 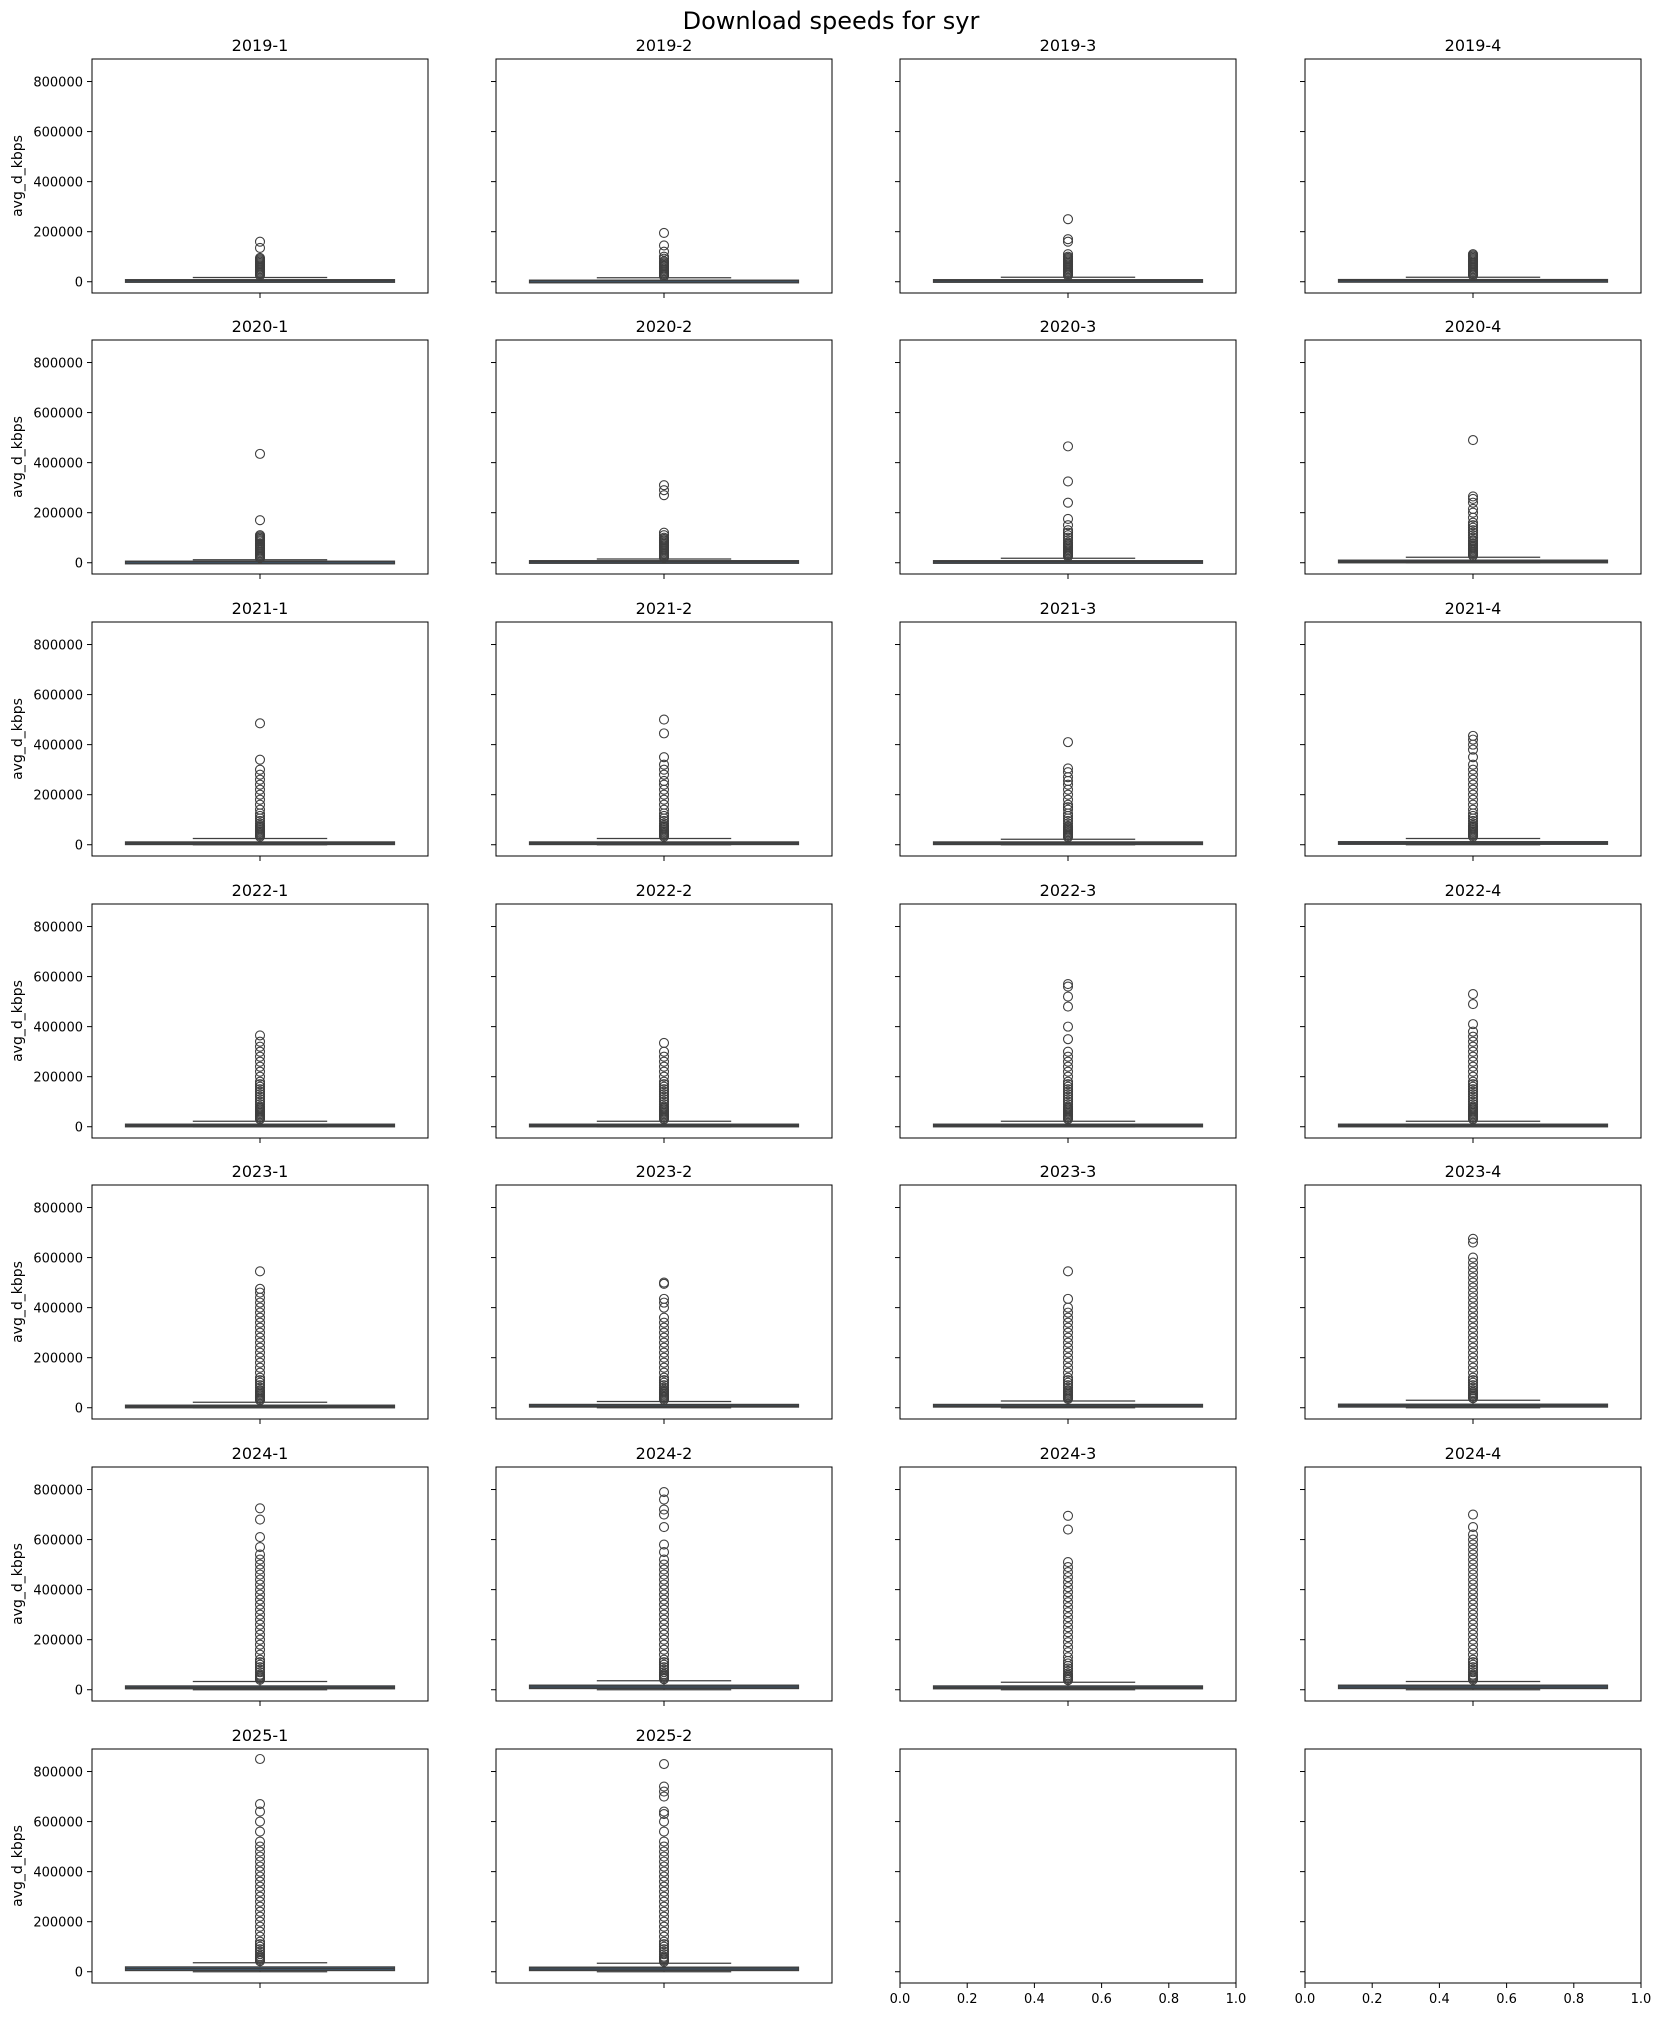 What do you see at coordinates (1471, 448) in the screenshot?
I see `subplot: 2020-4` at bounding box center [1471, 448].